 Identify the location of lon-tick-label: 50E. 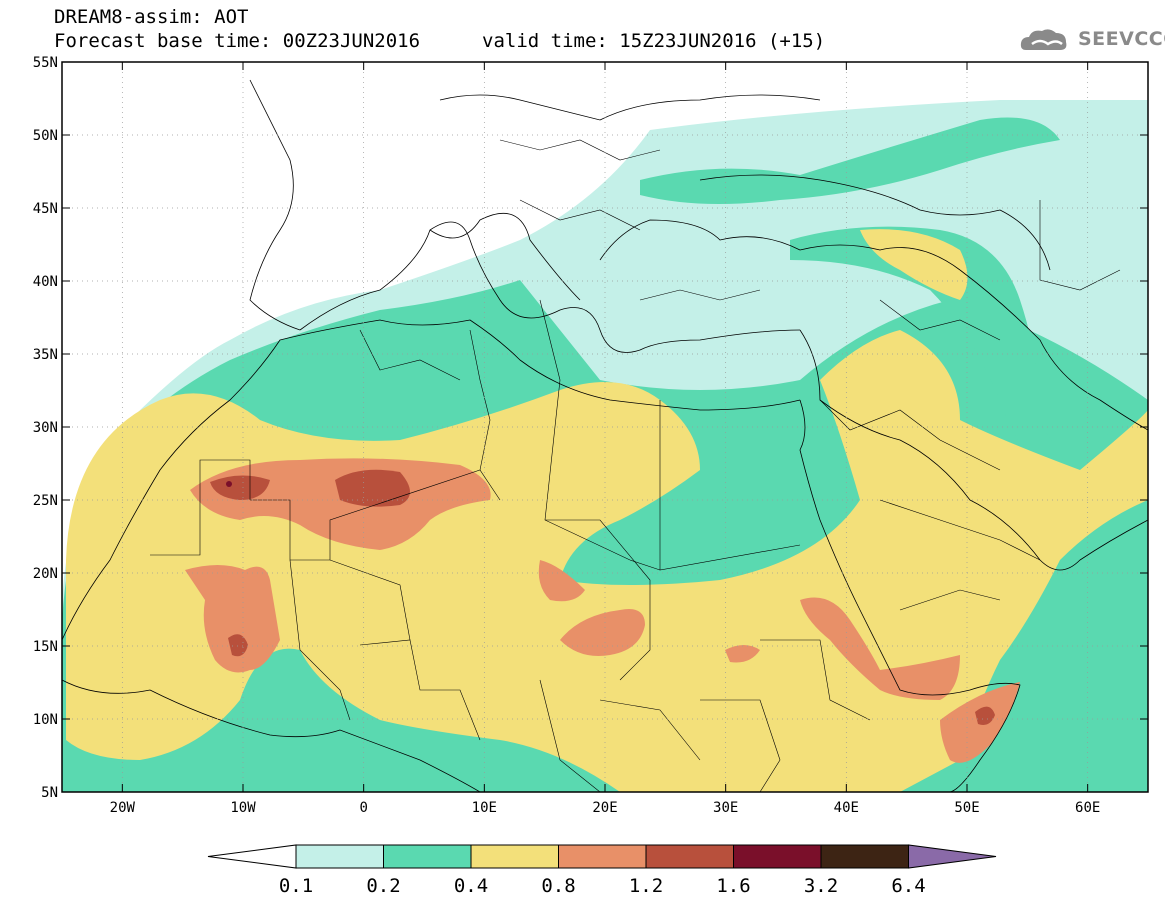
(966, 808).